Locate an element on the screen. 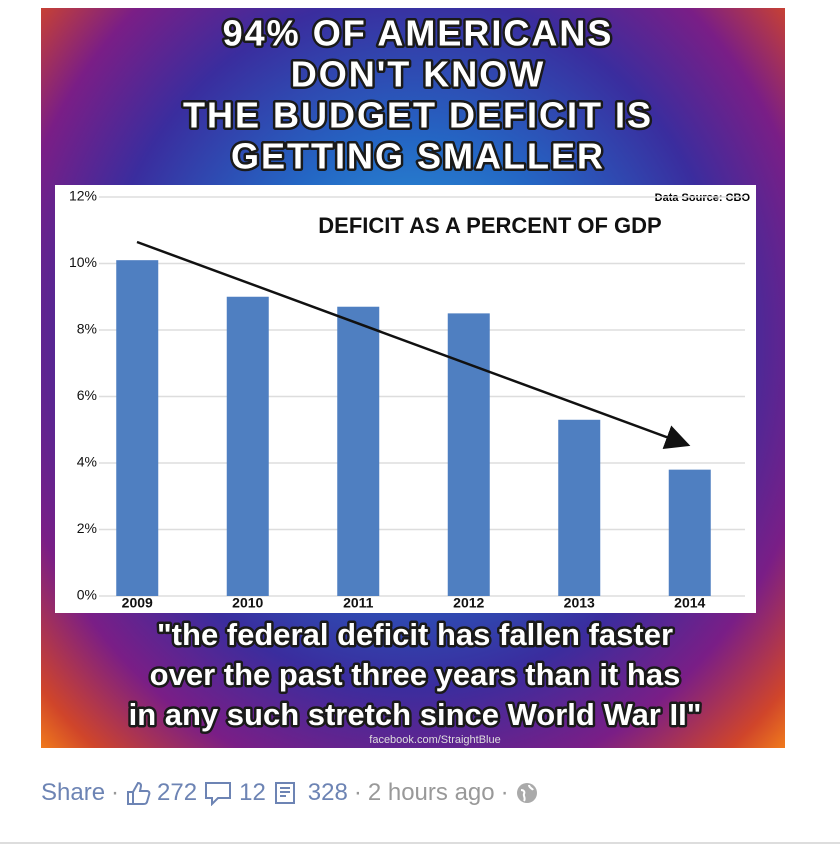  privacy-icon is located at coordinates (527, 793).